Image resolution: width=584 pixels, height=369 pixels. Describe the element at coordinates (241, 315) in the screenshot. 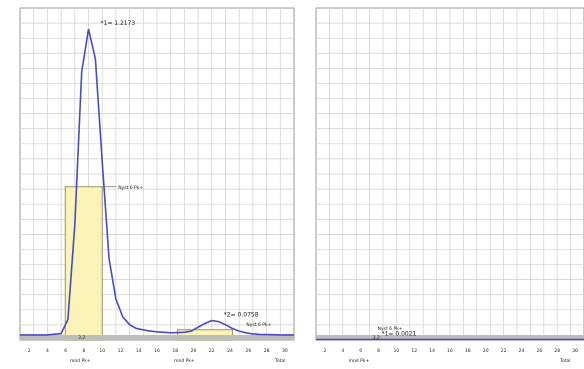

I see `peak-label: *2= 0.0758` at that location.